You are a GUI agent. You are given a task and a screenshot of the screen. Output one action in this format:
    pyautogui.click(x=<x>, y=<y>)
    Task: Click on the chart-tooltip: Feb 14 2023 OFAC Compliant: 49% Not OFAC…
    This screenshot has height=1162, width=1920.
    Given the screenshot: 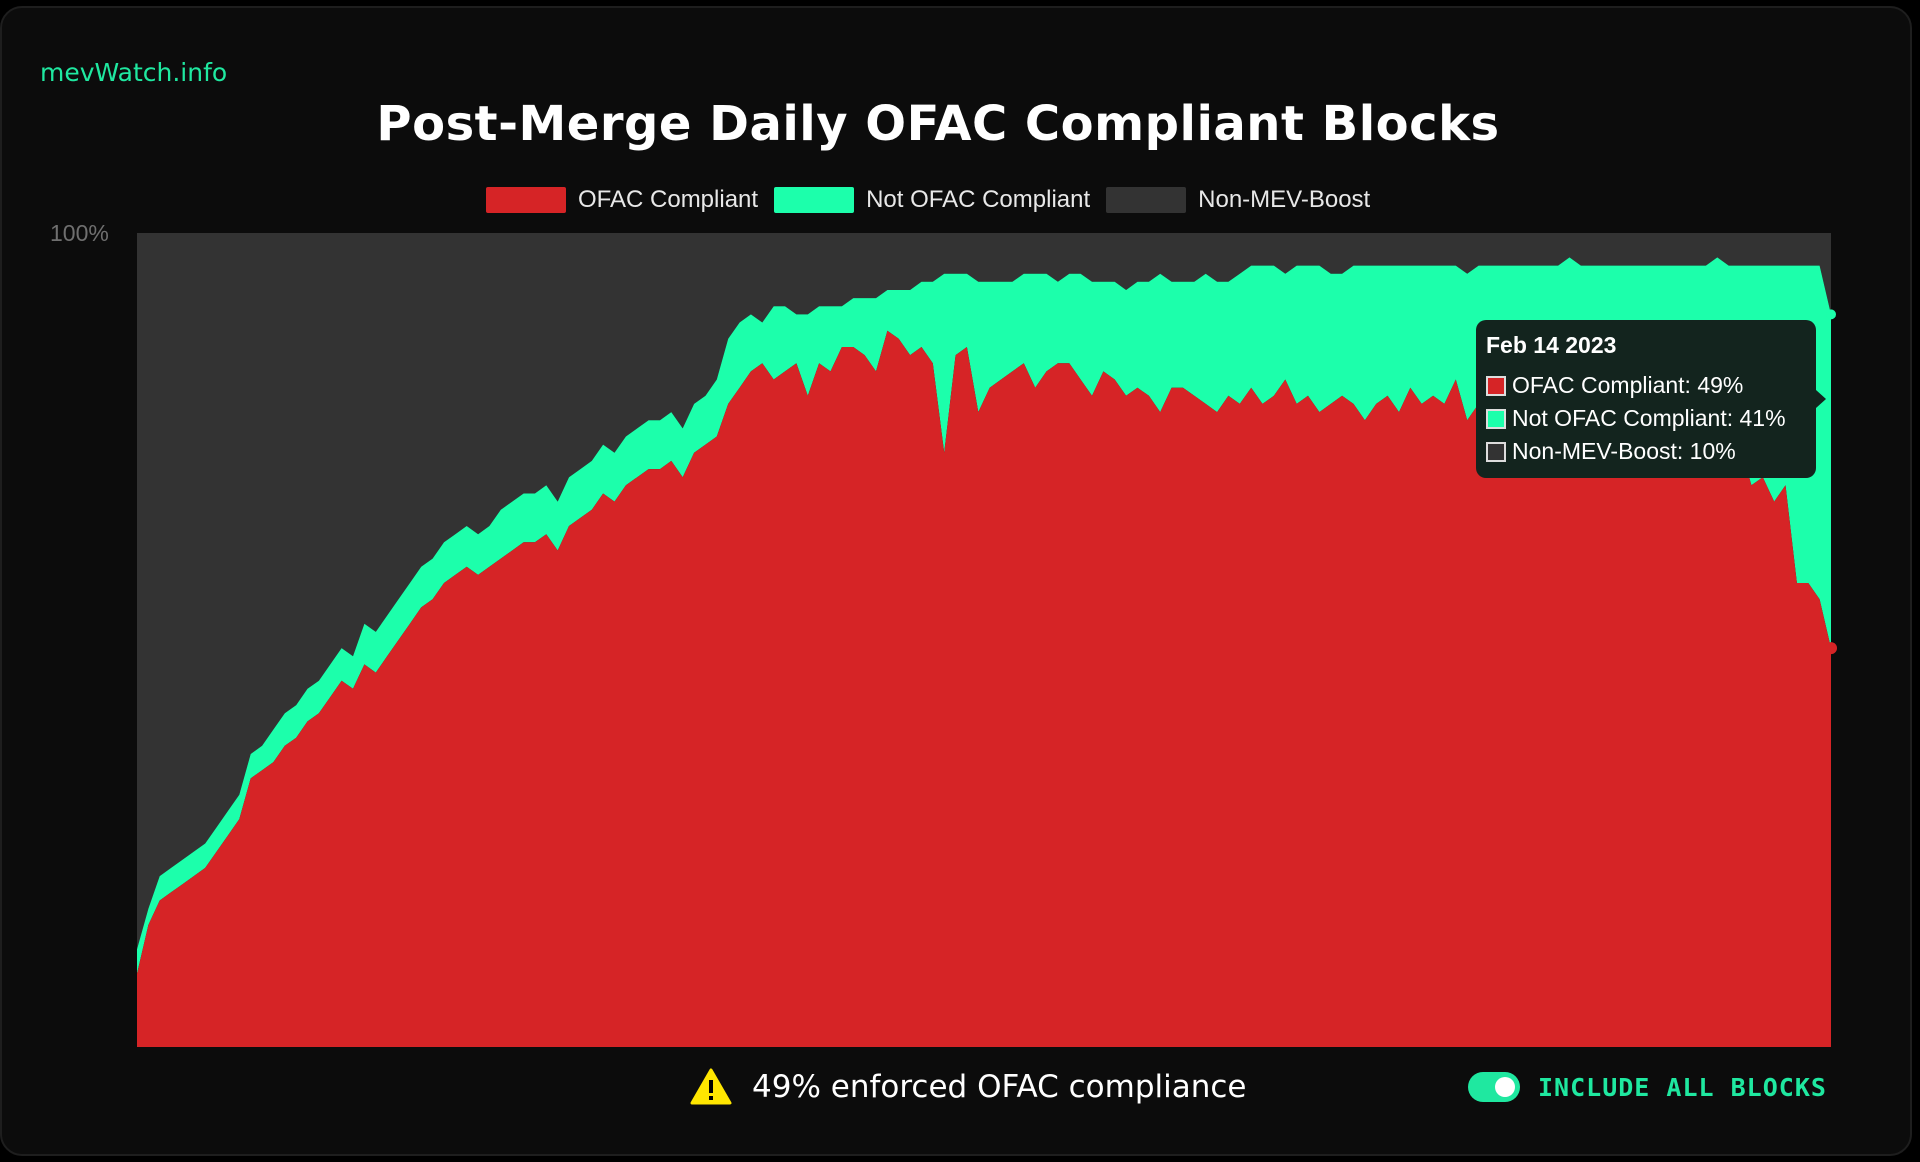 What is the action you would take?
    pyautogui.click(x=1651, y=399)
    